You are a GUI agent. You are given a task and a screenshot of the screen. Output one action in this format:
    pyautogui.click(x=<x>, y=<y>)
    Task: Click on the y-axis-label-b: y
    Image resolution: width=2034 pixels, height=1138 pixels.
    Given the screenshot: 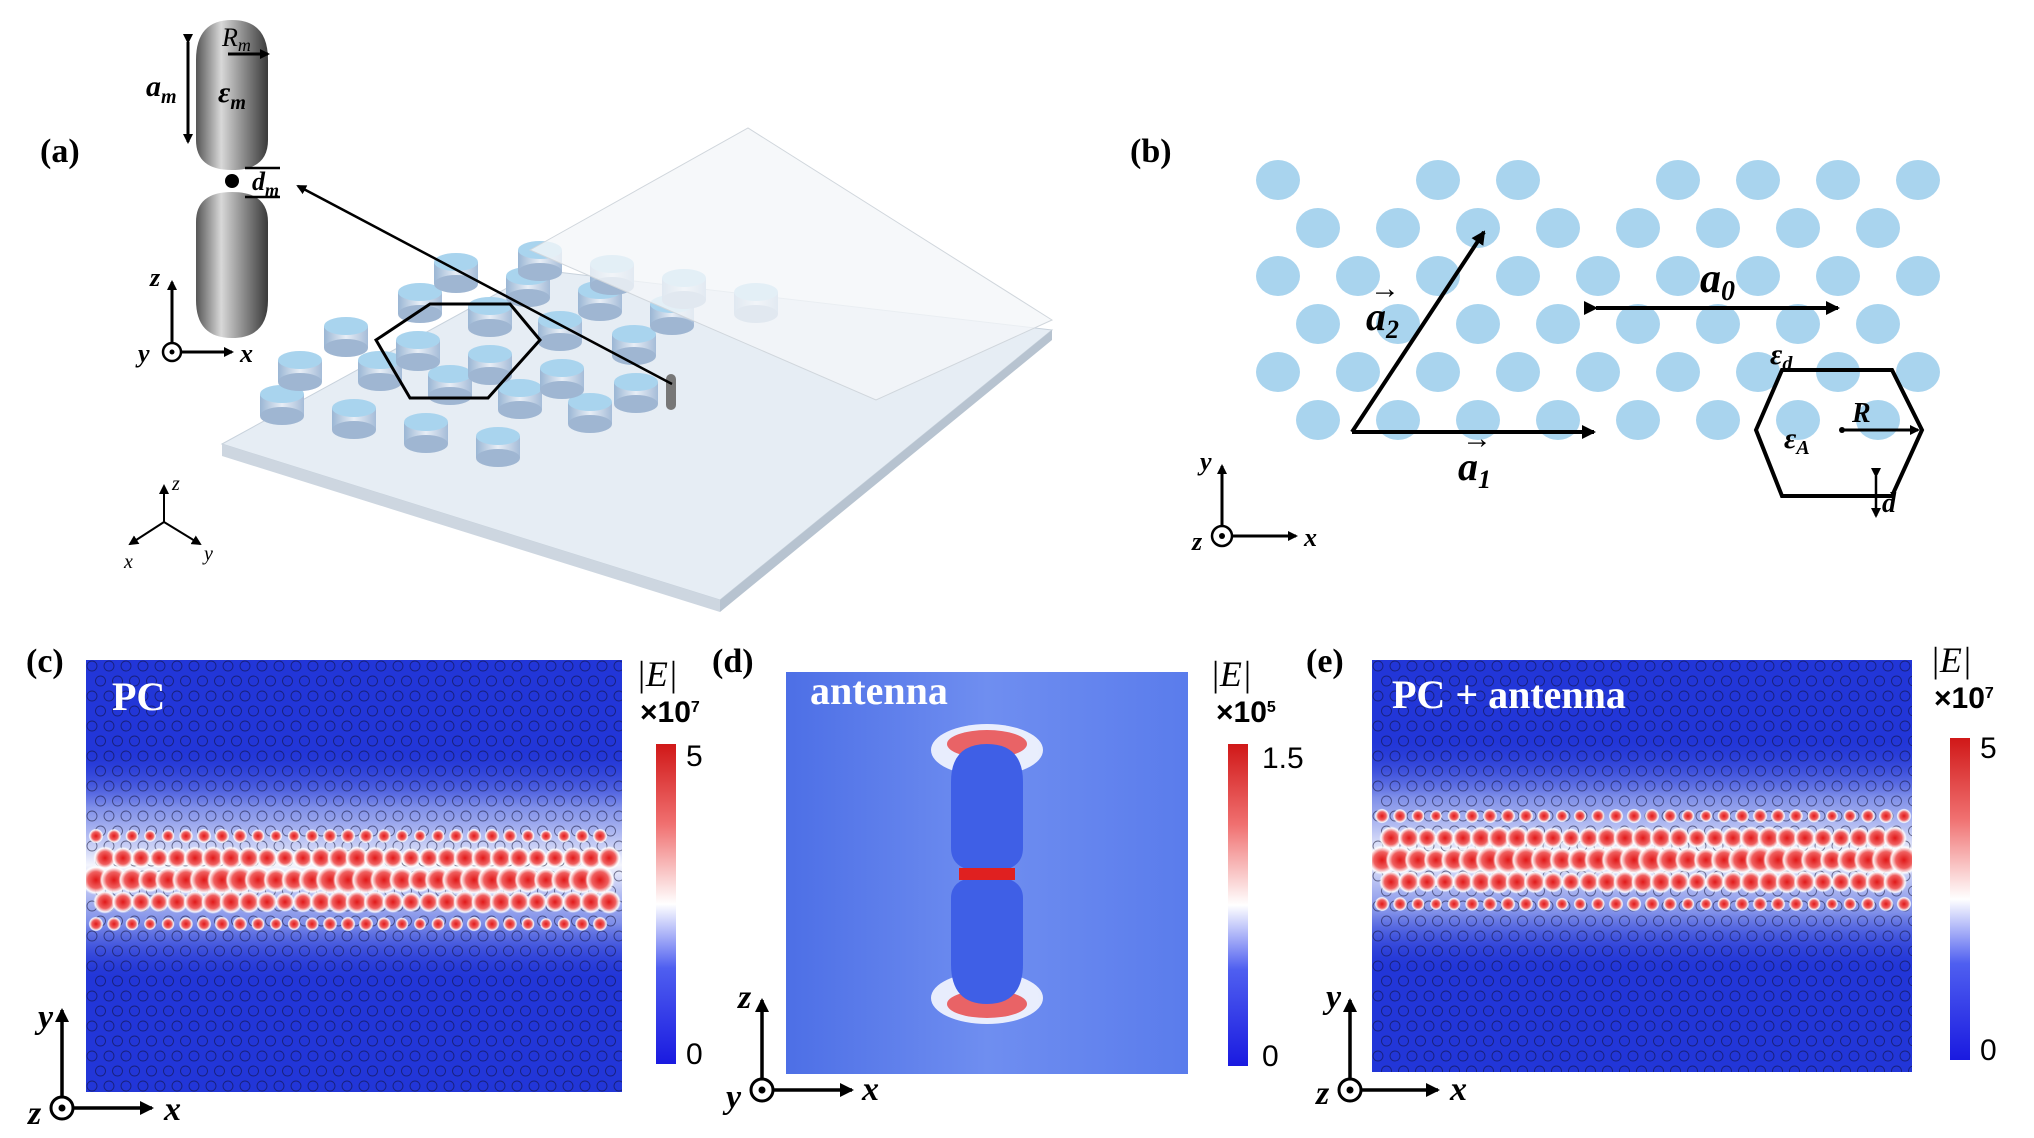 What is the action you would take?
    pyautogui.click(x=1204, y=461)
    